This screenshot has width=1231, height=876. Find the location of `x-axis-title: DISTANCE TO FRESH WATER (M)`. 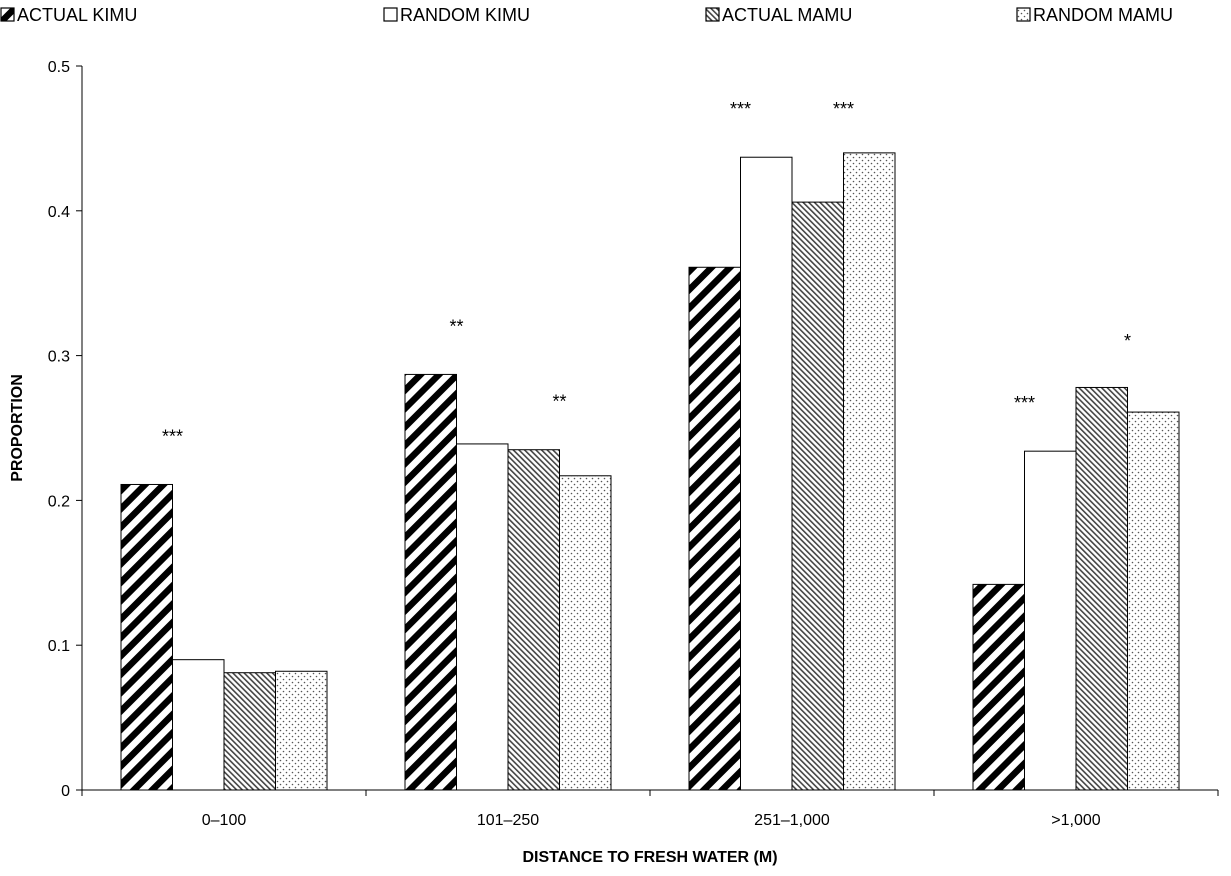

x-axis-title: DISTANCE TO FRESH WATER (M) is located at coordinates (649, 857).